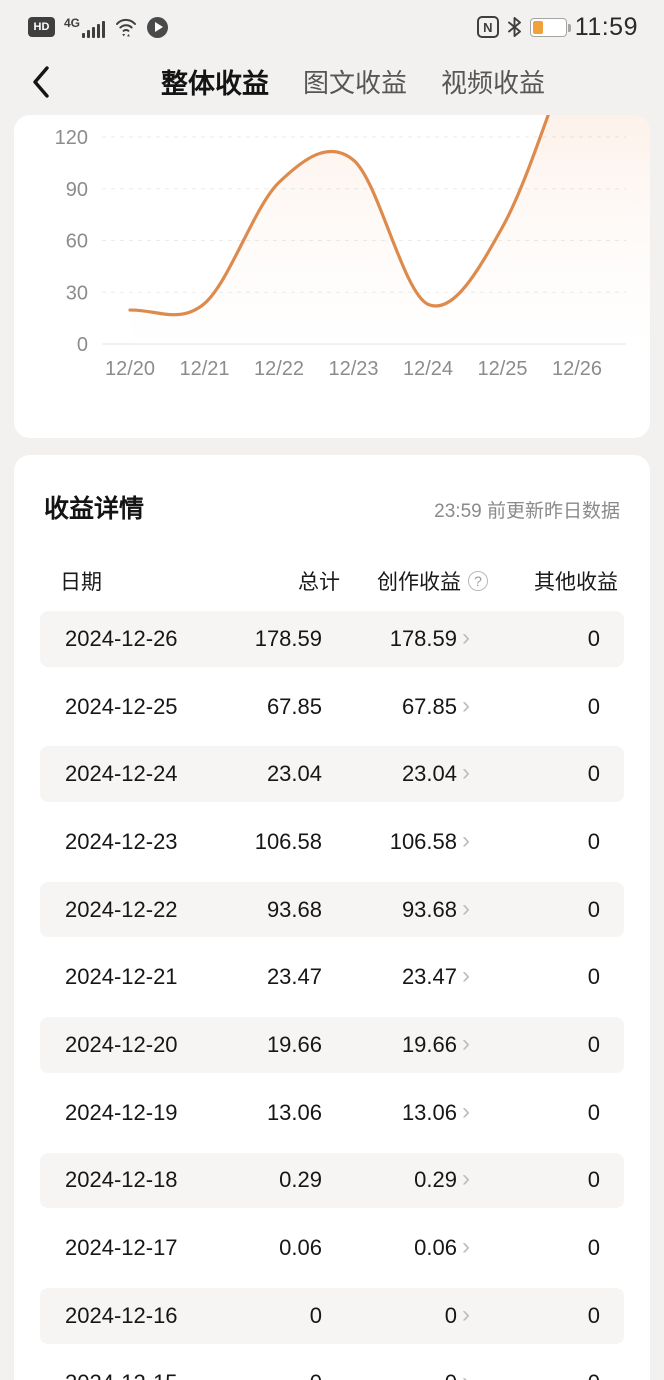  What do you see at coordinates (294, 1112) in the screenshot?
I see `row-total: 13.06` at bounding box center [294, 1112].